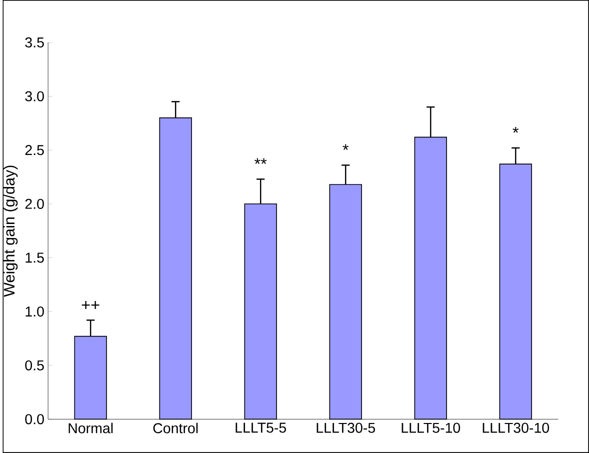 This screenshot has width=589, height=453. Describe the element at coordinates (175, 428) in the screenshot. I see `x-tick-label: Control` at that location.